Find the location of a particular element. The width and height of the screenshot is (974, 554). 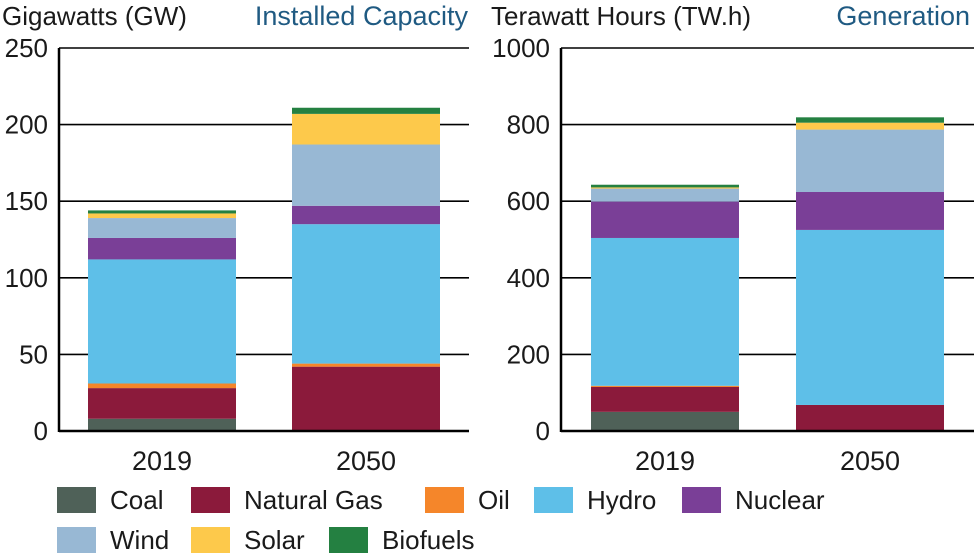

legend-item-natural-gas: Natural Gas is located at coordinates (287, 500).